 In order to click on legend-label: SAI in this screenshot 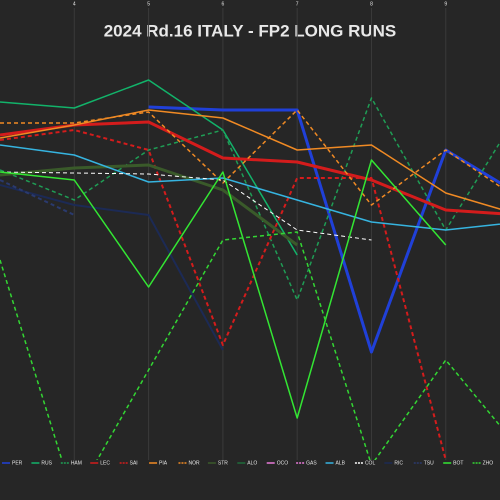, I will do `click(134, 463)`.